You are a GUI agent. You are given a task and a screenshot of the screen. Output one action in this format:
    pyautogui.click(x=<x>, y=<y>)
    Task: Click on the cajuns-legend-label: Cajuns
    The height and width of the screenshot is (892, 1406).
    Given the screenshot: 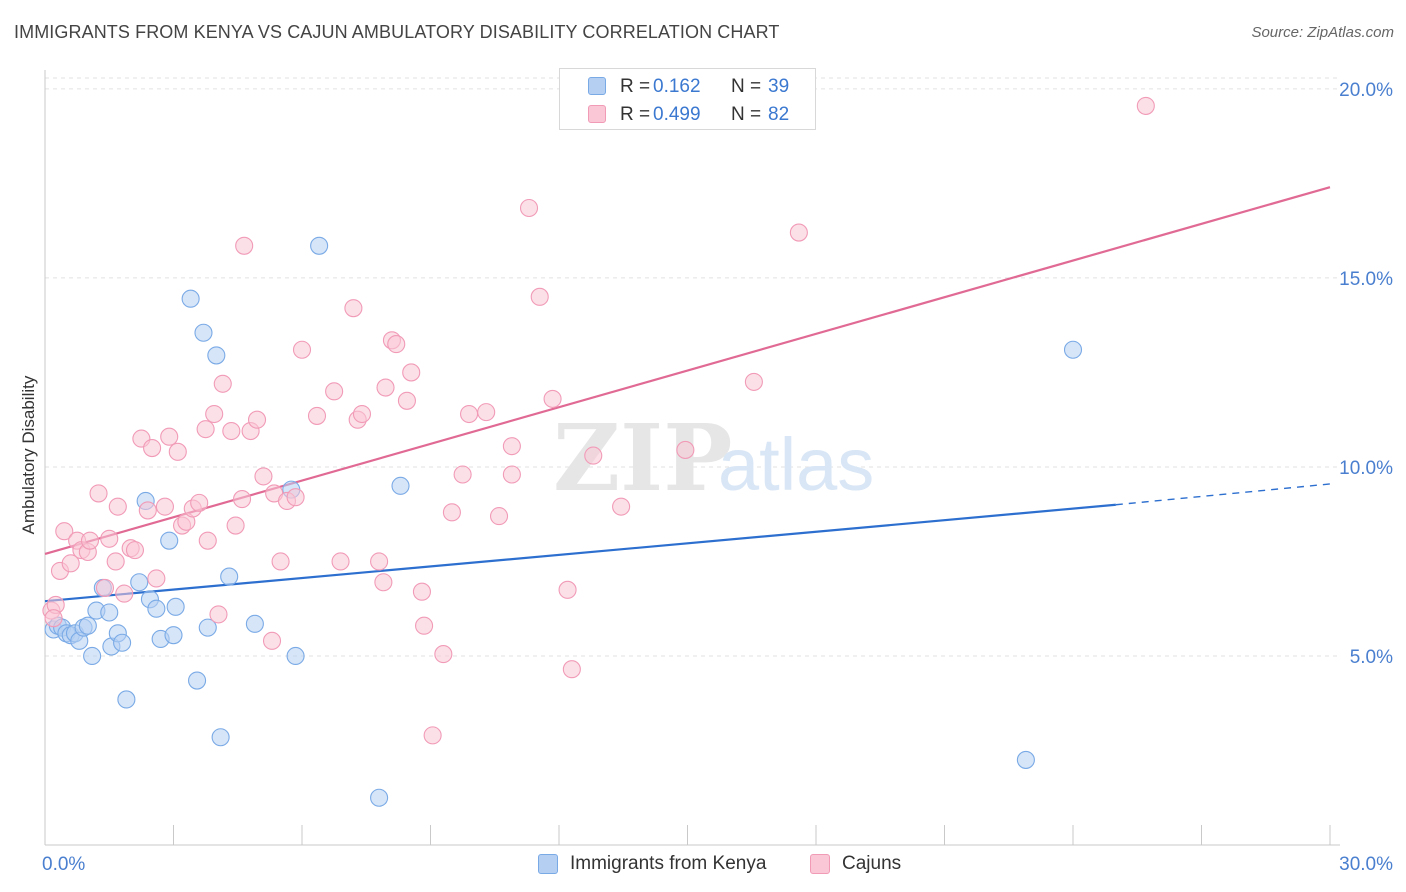 What is the action you would take?
    pyautogui.click(x=872, y=863)
    